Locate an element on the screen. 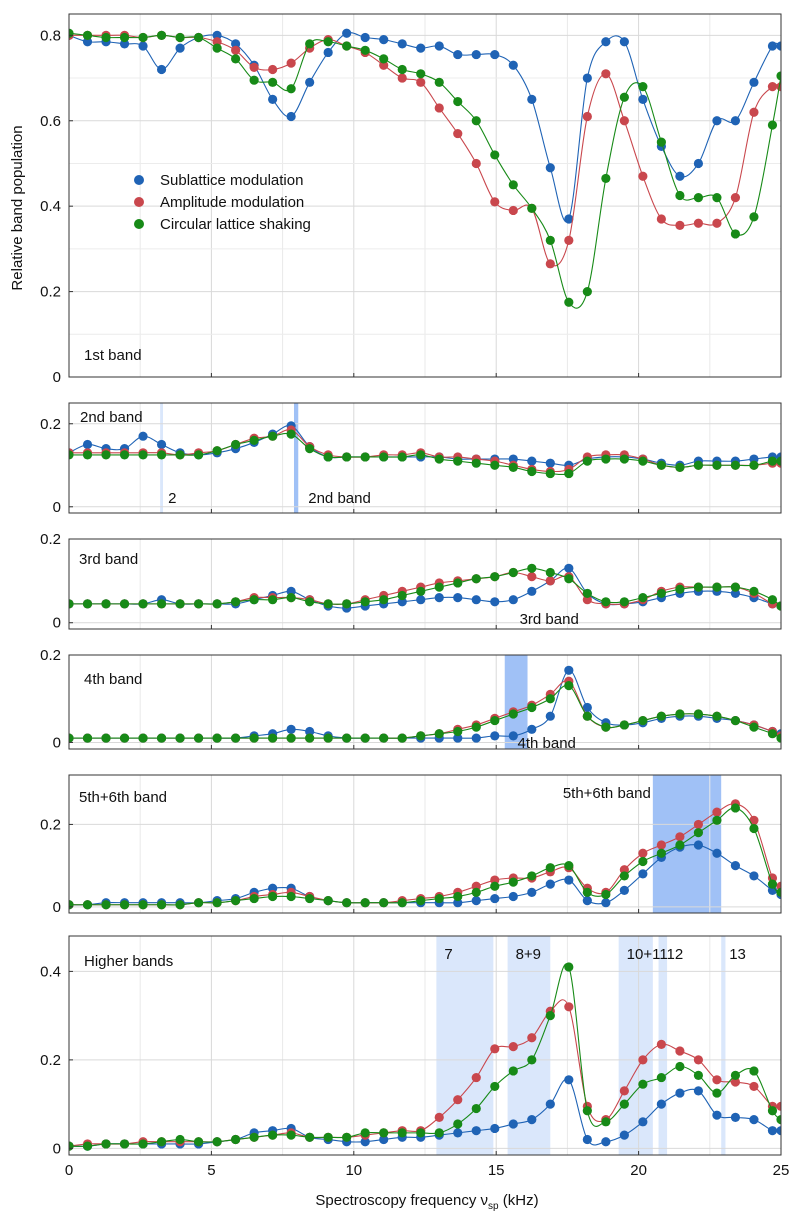 Image resolution: width=789 pixels, height=1214 pixels. x-tick-label: 20 is located at coordinates (638, 1170).